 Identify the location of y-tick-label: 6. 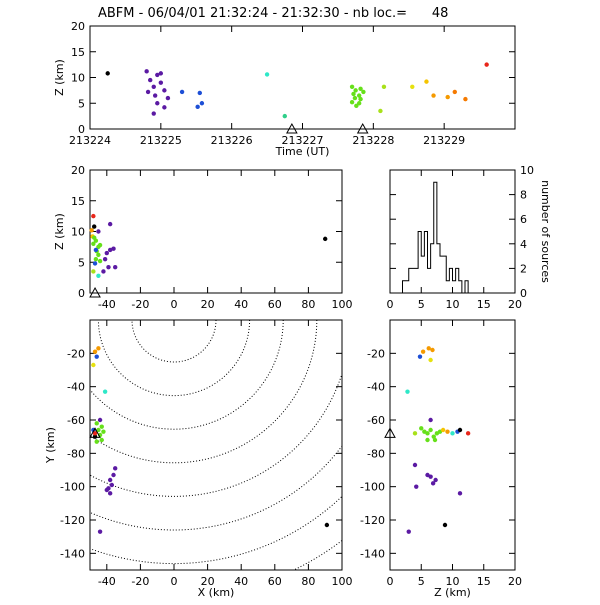
(523, 219).